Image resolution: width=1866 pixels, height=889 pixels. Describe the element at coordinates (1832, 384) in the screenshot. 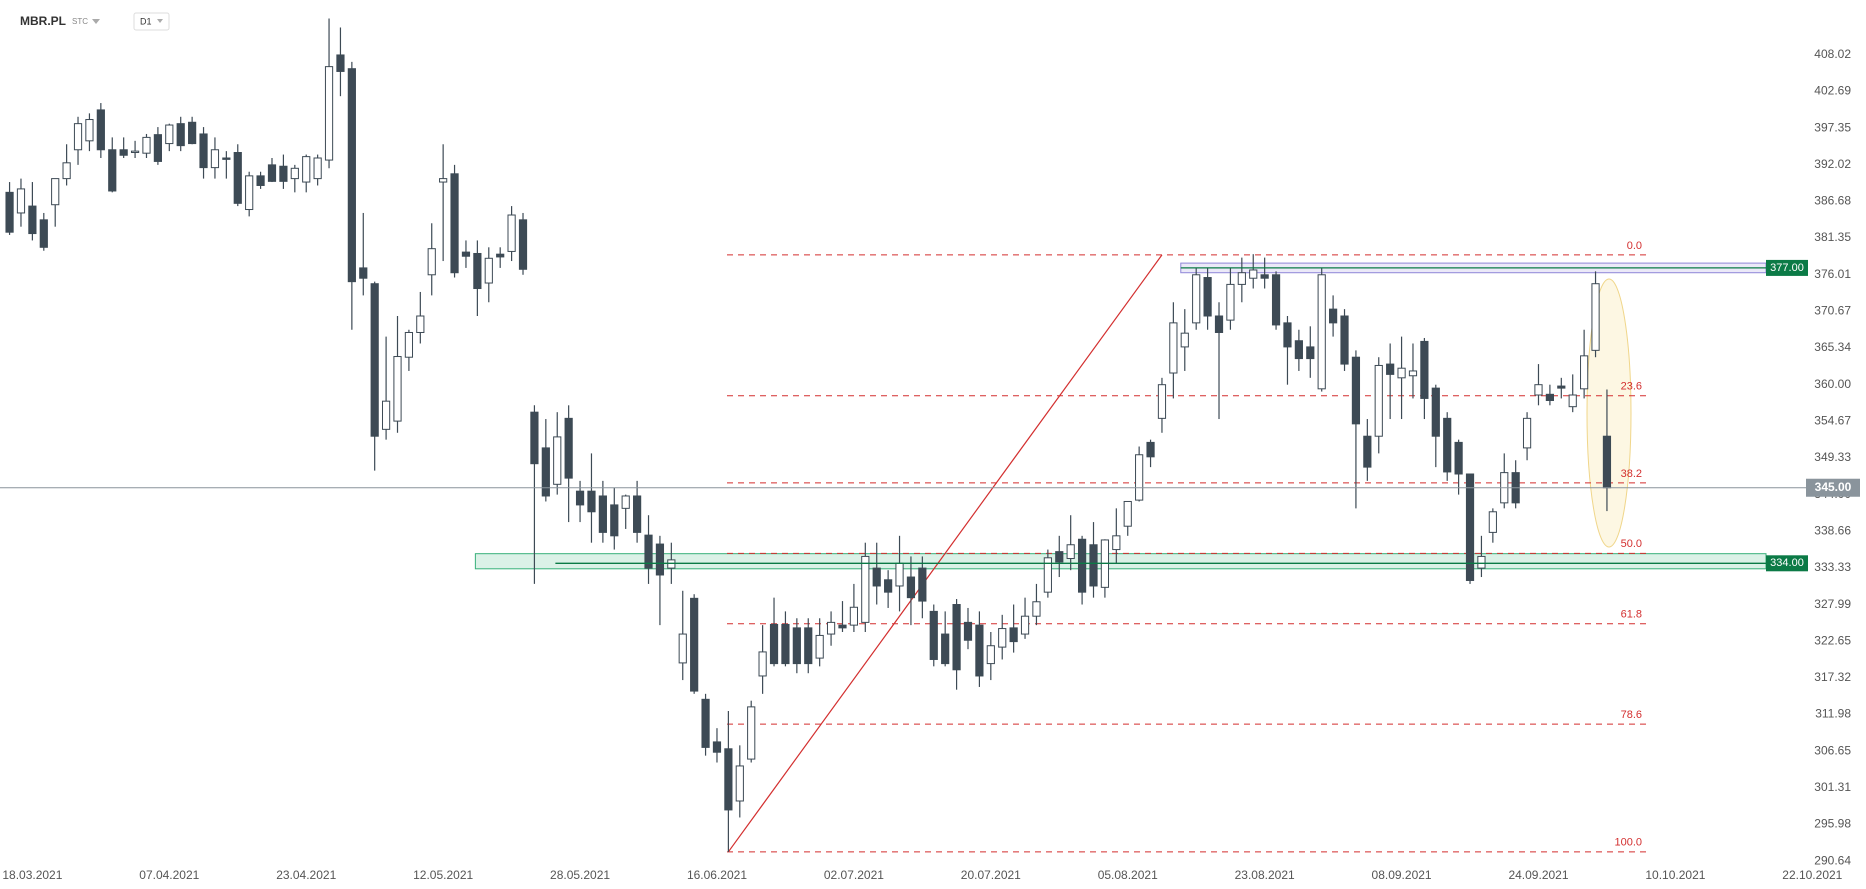

I see `y-tick-label: 360.00` at that location.